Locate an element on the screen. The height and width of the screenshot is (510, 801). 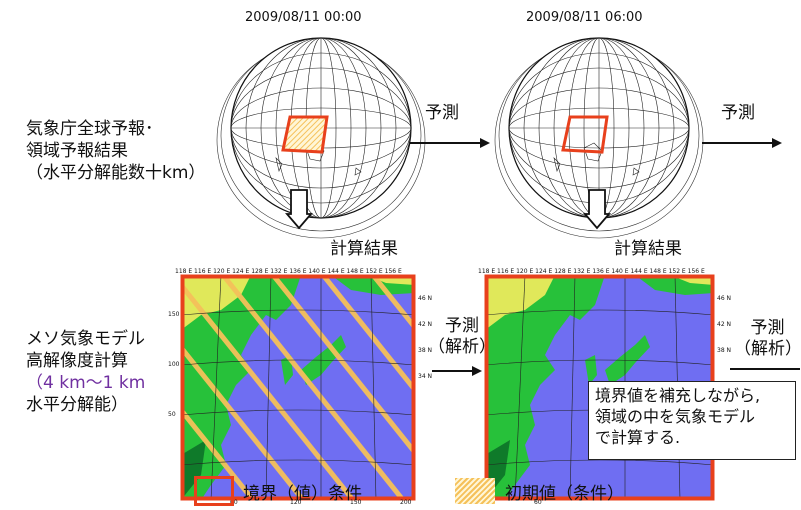
timestamp-2: 2009/08/11 06:00 is located at coordinates (584, 17).